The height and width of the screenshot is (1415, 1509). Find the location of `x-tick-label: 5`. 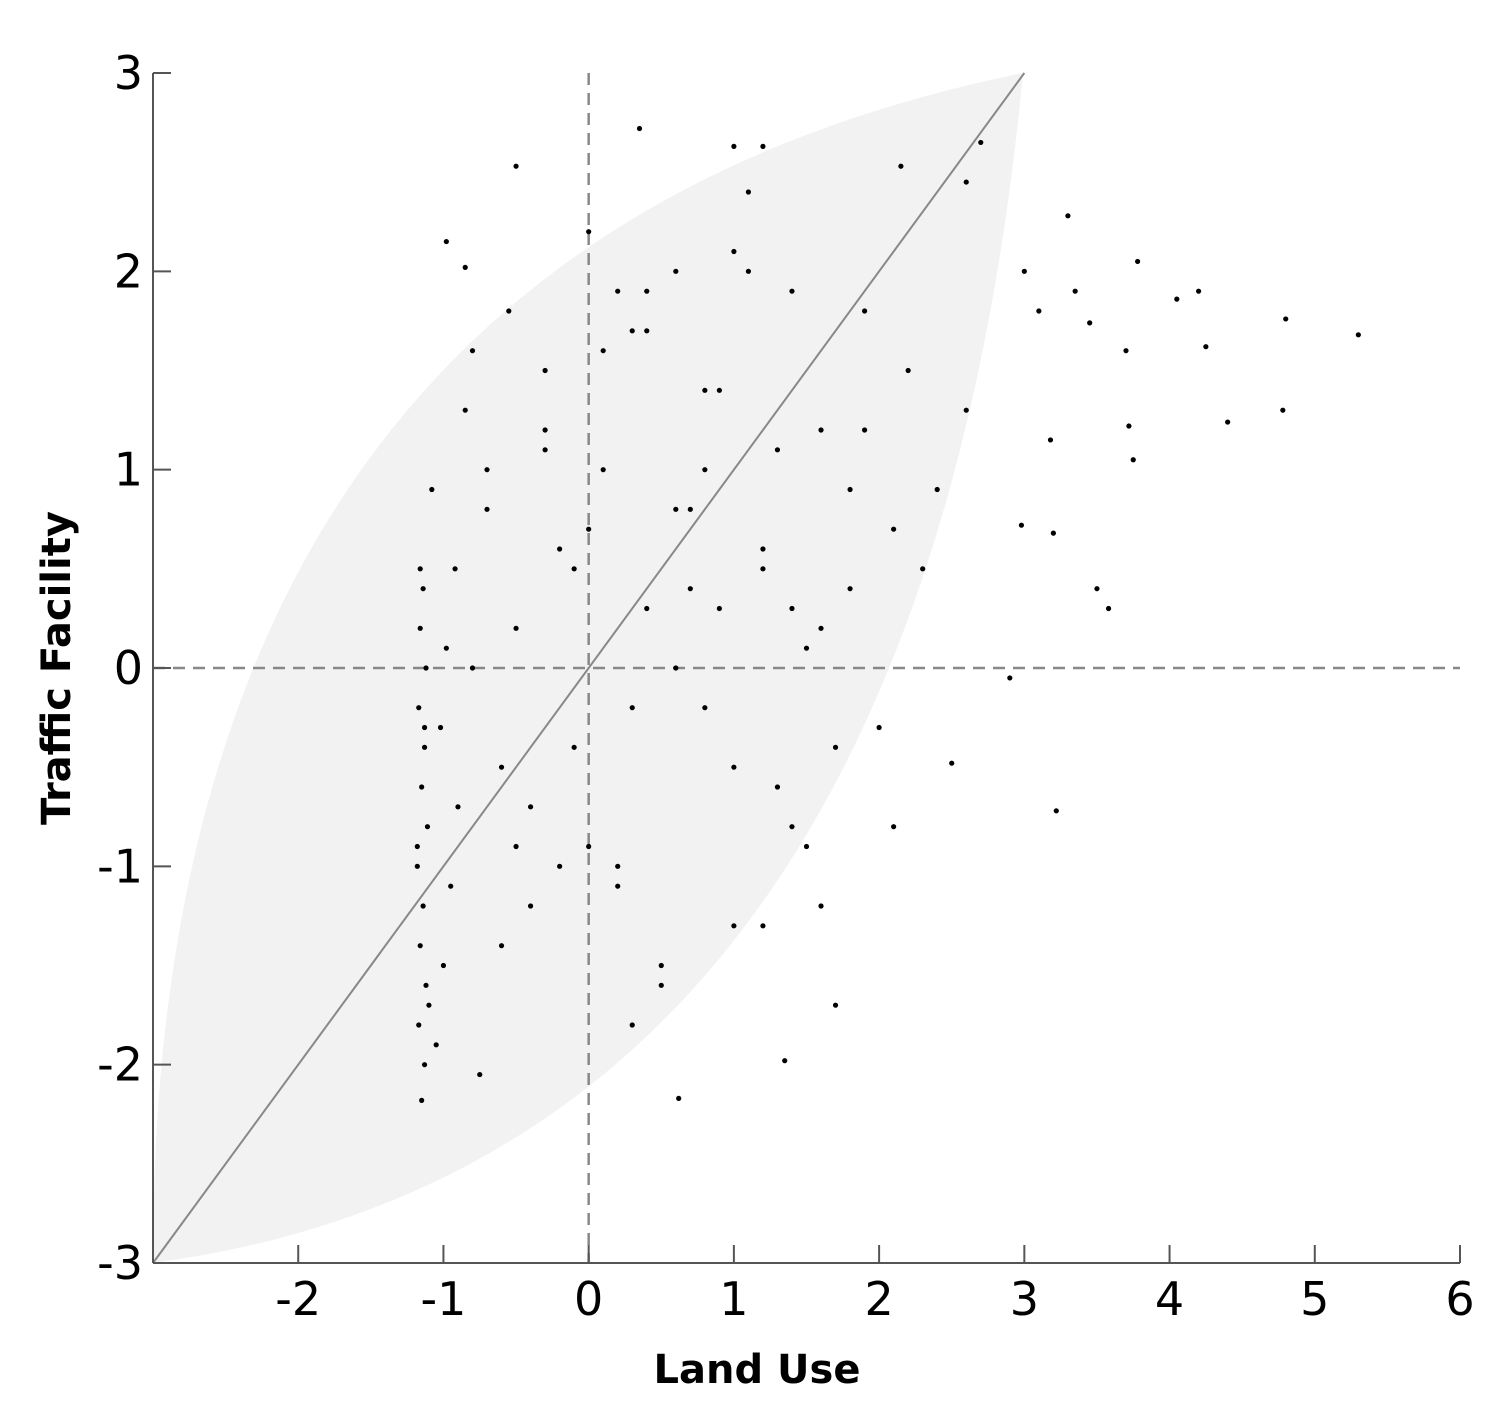

x-tick-label: 5 is located at coordinates (1314, 1299).